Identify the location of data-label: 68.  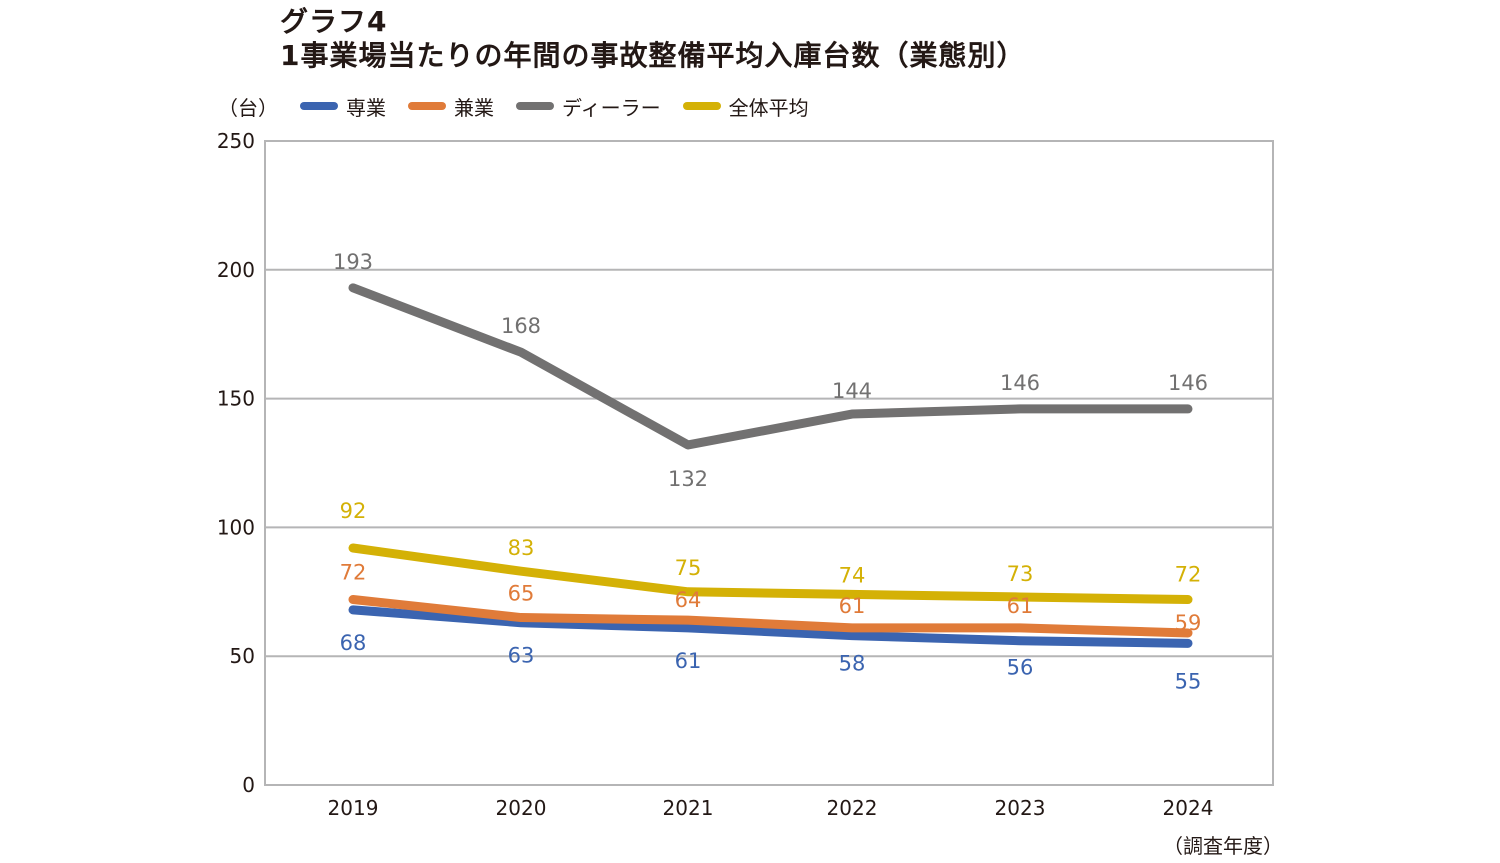
(353, 643).